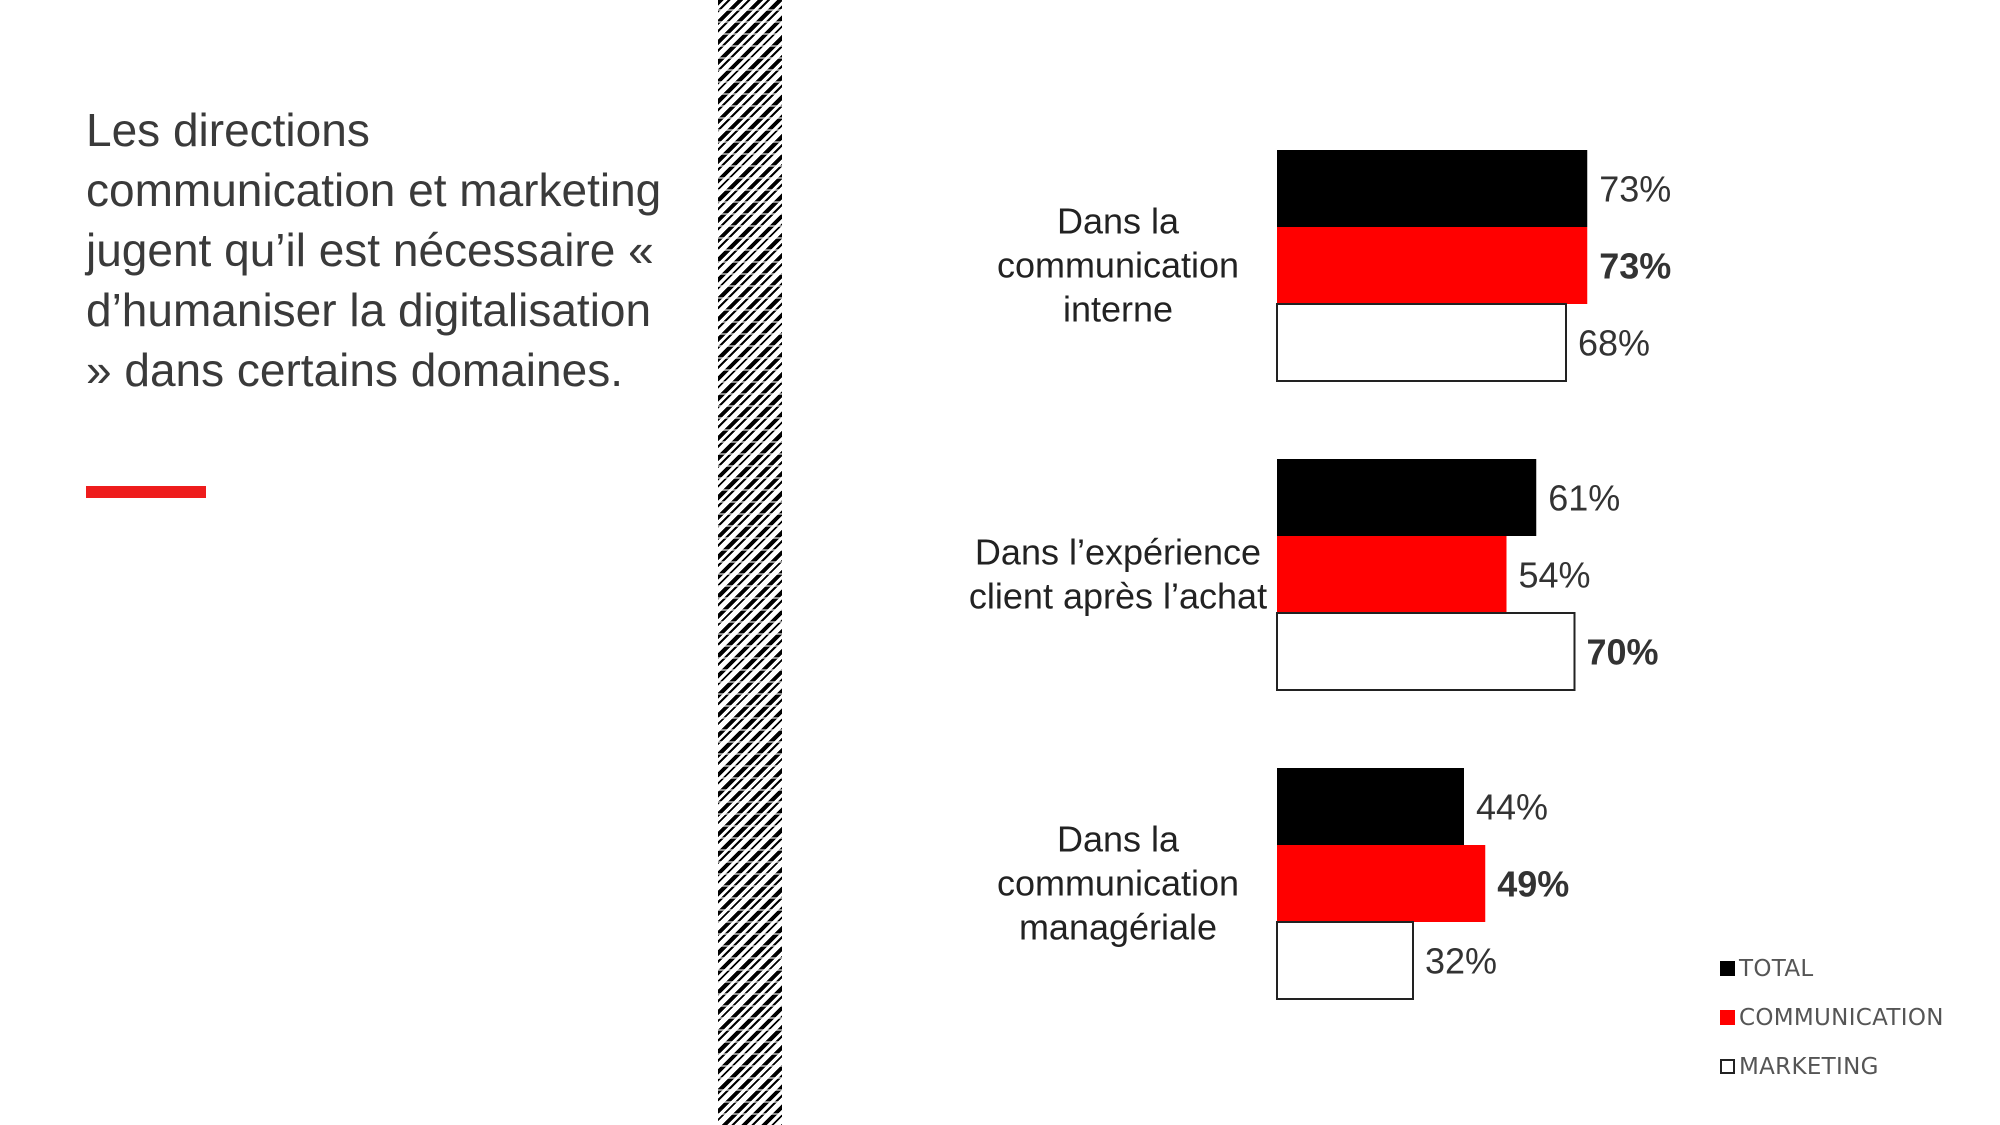 The height and width of the screenshot is (1125, 2000). What do you see at coordinates (1118, 596) in the screenshot?
I see `category-label-2-line-2: client après l’achat` at bounding box center [1118, 596].